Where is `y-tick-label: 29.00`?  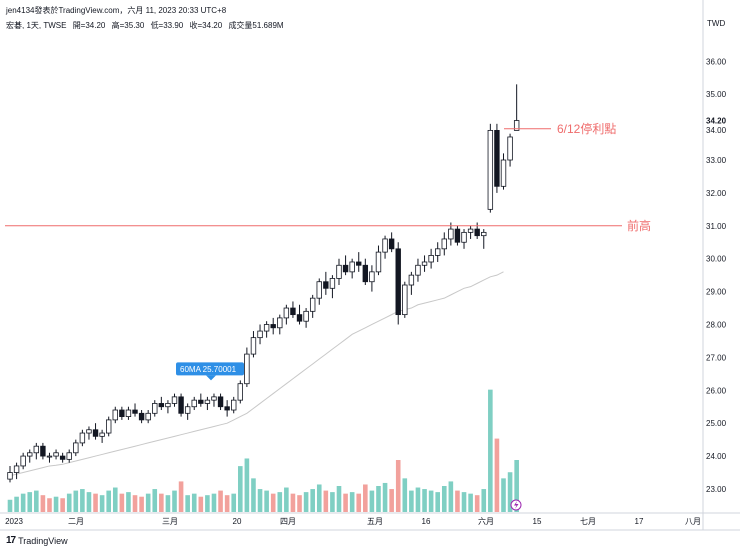
y-tick-label: 29.00 is located at coordinates (716, 292).